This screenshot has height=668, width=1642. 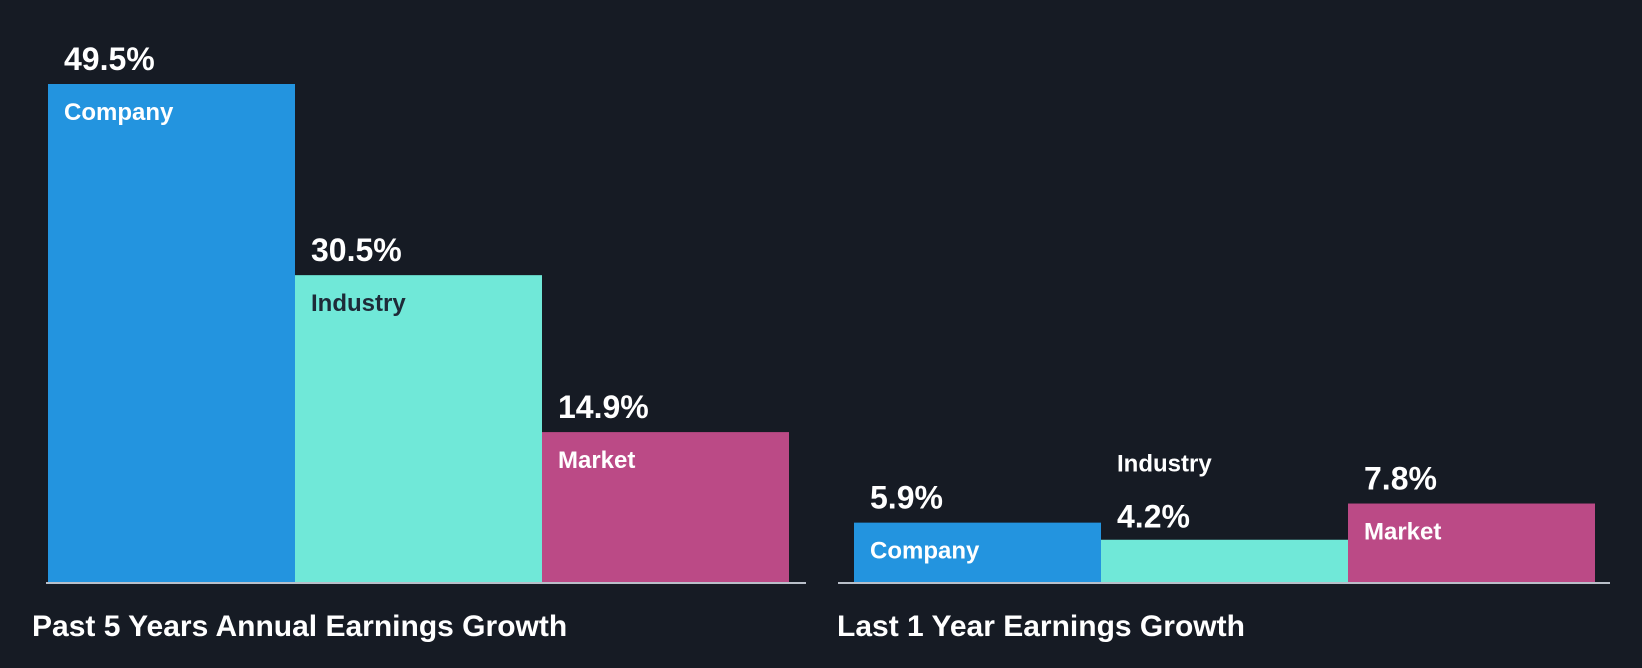 I want to click on last-1-year-industry-bar, so click(x=1224, y=560).